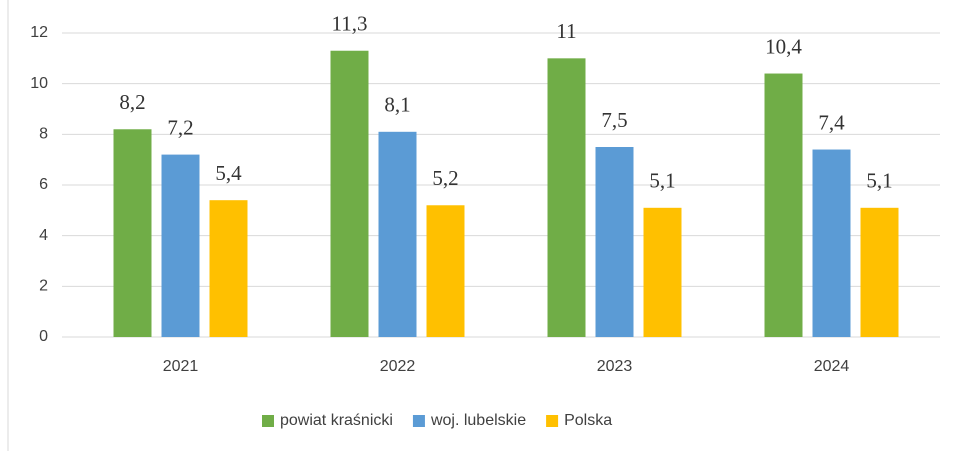 The image size is (956, 451). Describe the element at coordinates (43, 286) in the screenshot. I see `y-tick-label: 2` at that location.